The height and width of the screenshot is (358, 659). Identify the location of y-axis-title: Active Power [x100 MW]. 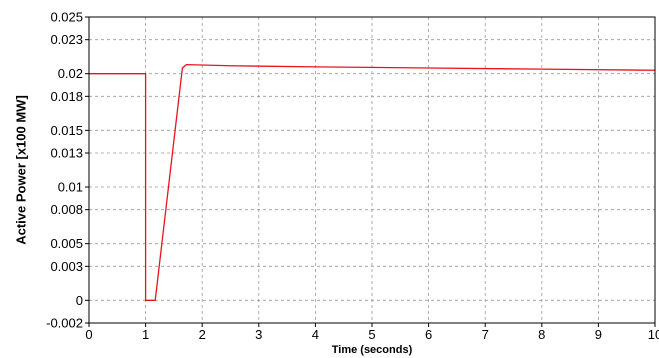
(20, 170).